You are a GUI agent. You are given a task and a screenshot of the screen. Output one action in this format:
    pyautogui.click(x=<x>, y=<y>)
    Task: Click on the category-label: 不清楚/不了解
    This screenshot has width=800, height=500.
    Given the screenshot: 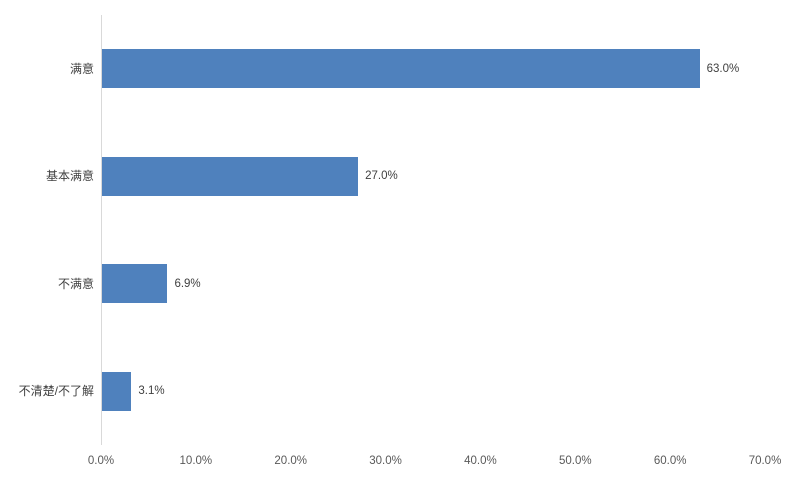 What is the action you would take?
    pyautogui.click(x=56, y=391)
    